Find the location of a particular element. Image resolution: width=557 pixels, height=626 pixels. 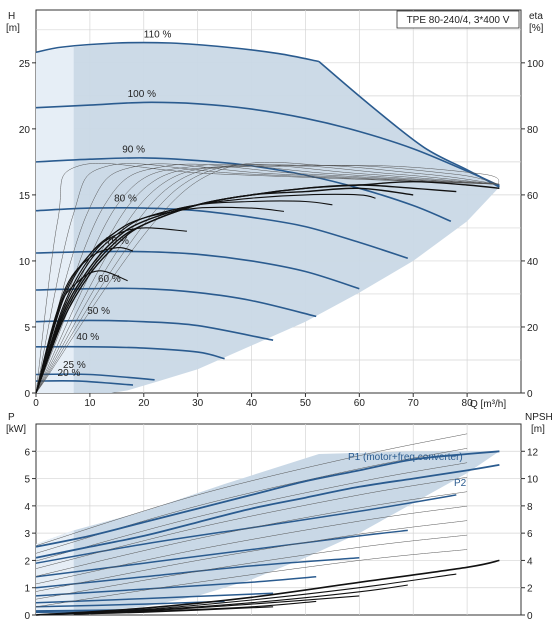

y-right-tick-label: 20 is located at coordinates (533, 328).